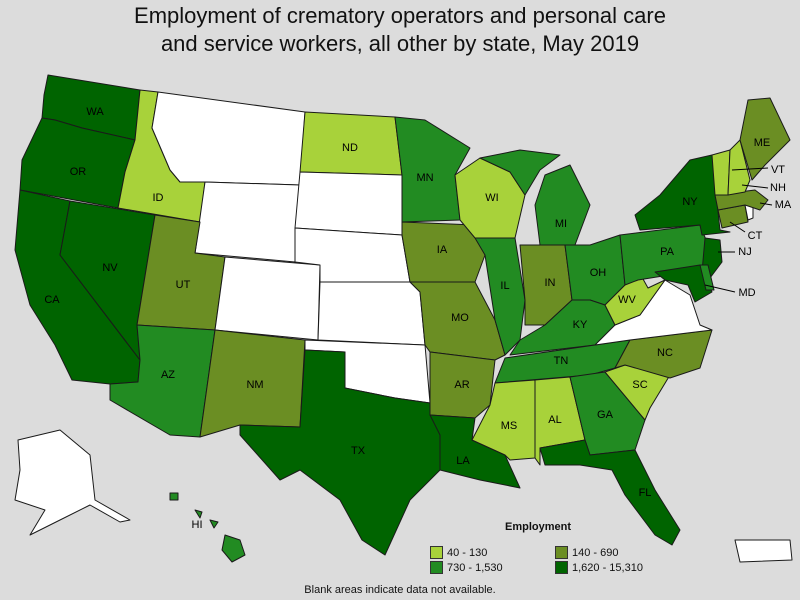 The image size is (800, 600). I want to click on legend-item-1: 40 - 130, so click(458, 552).